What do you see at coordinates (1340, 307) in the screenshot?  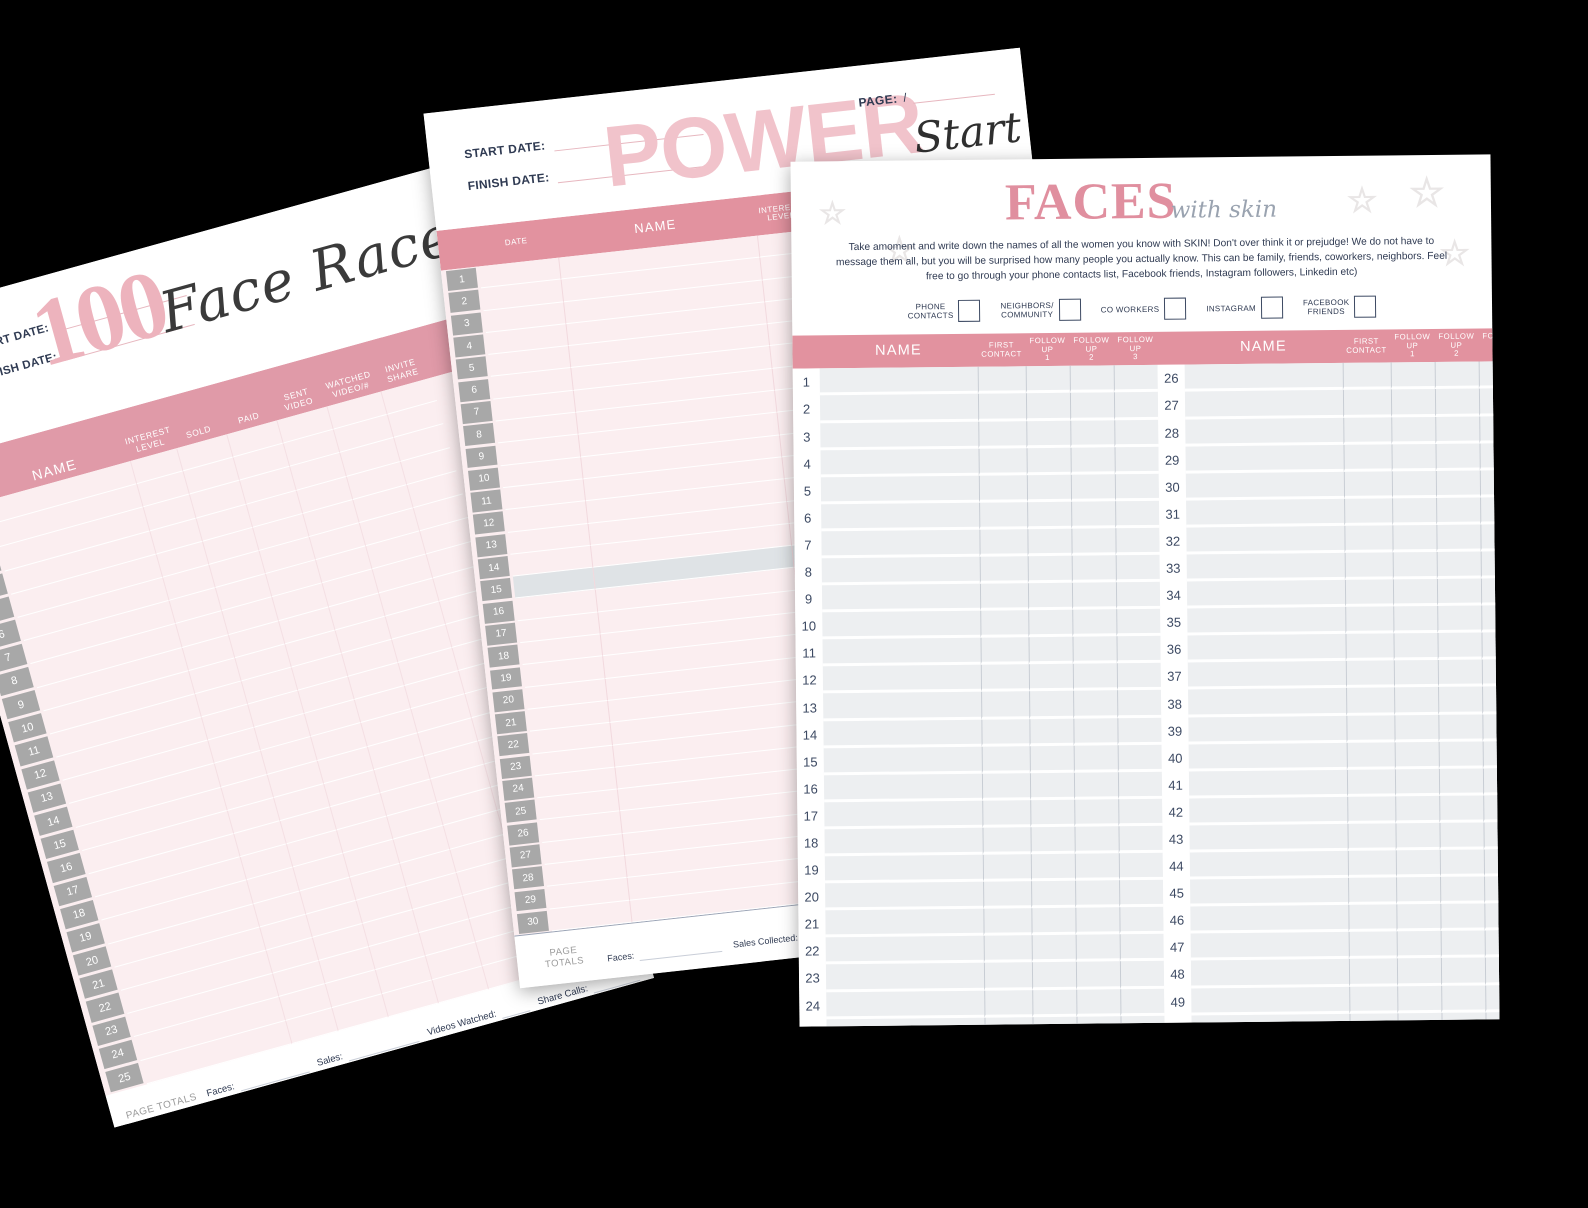 I see `faces-checkbox-facebook-friends: FACEBOOK FRIENDS` at bounding box center [1340, 307].